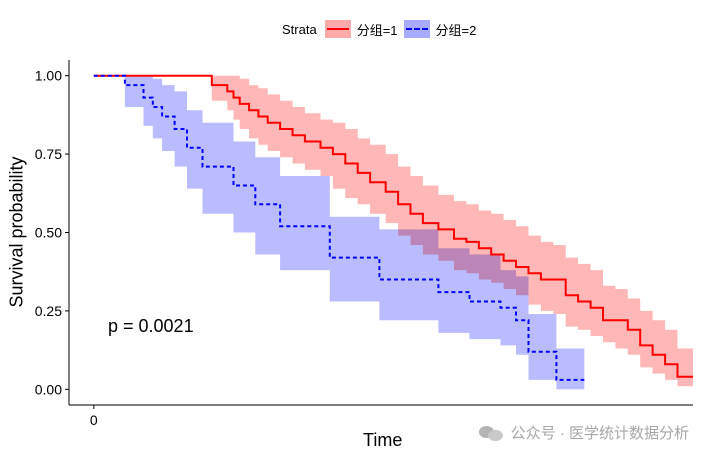 This screenshot has width=709, height=459. What do you see at coordinates (299, 29) in the screenshot?
I see `legend-title: Strata` at bounding box center [299, 29].